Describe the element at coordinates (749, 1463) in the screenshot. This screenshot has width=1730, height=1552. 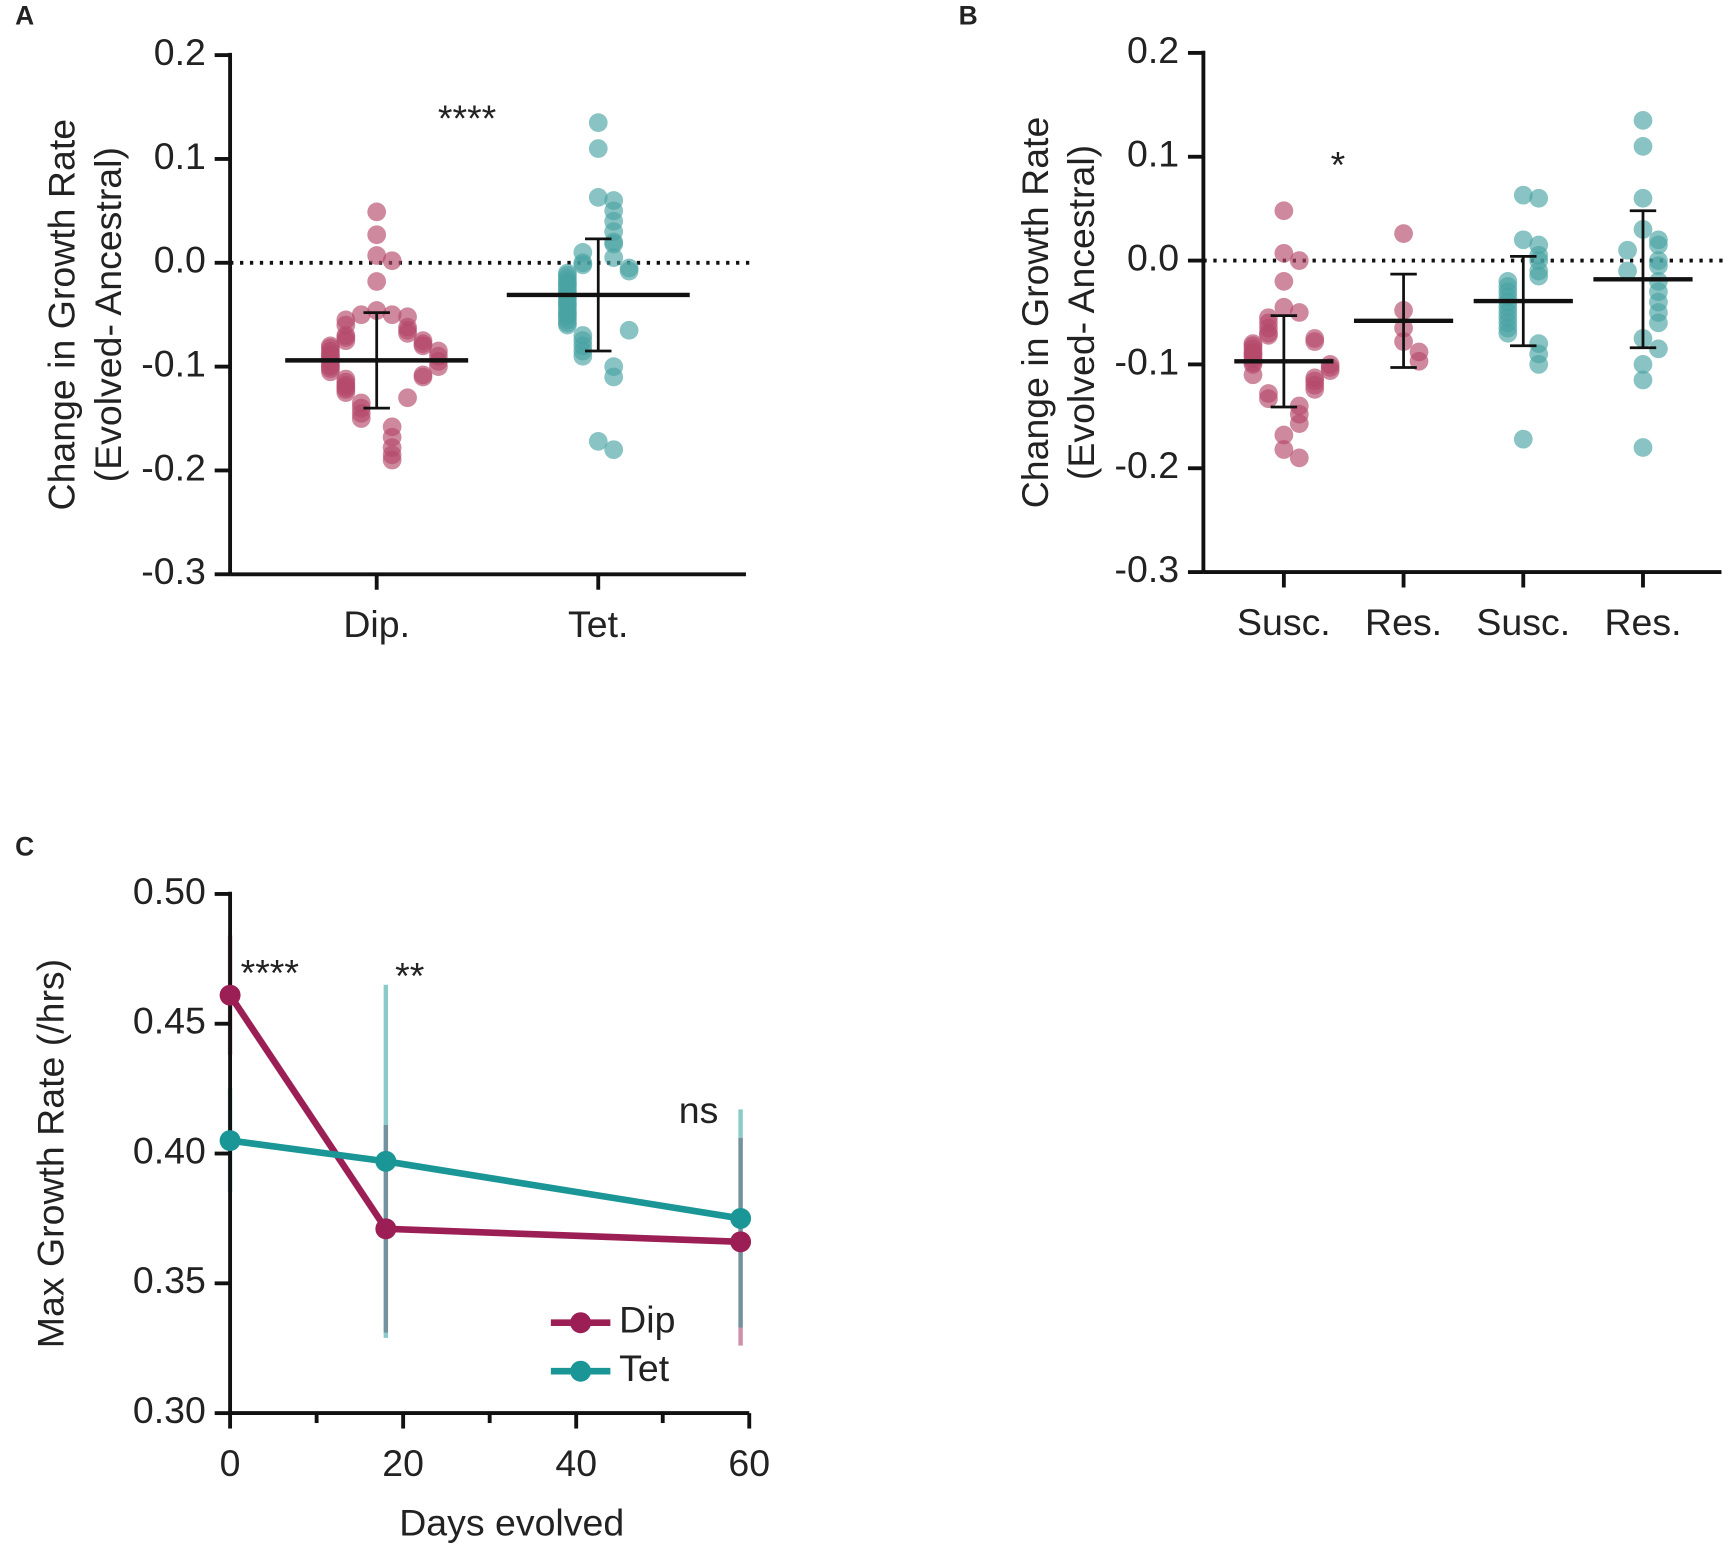
I see `x-tick-label: 60` at that location.